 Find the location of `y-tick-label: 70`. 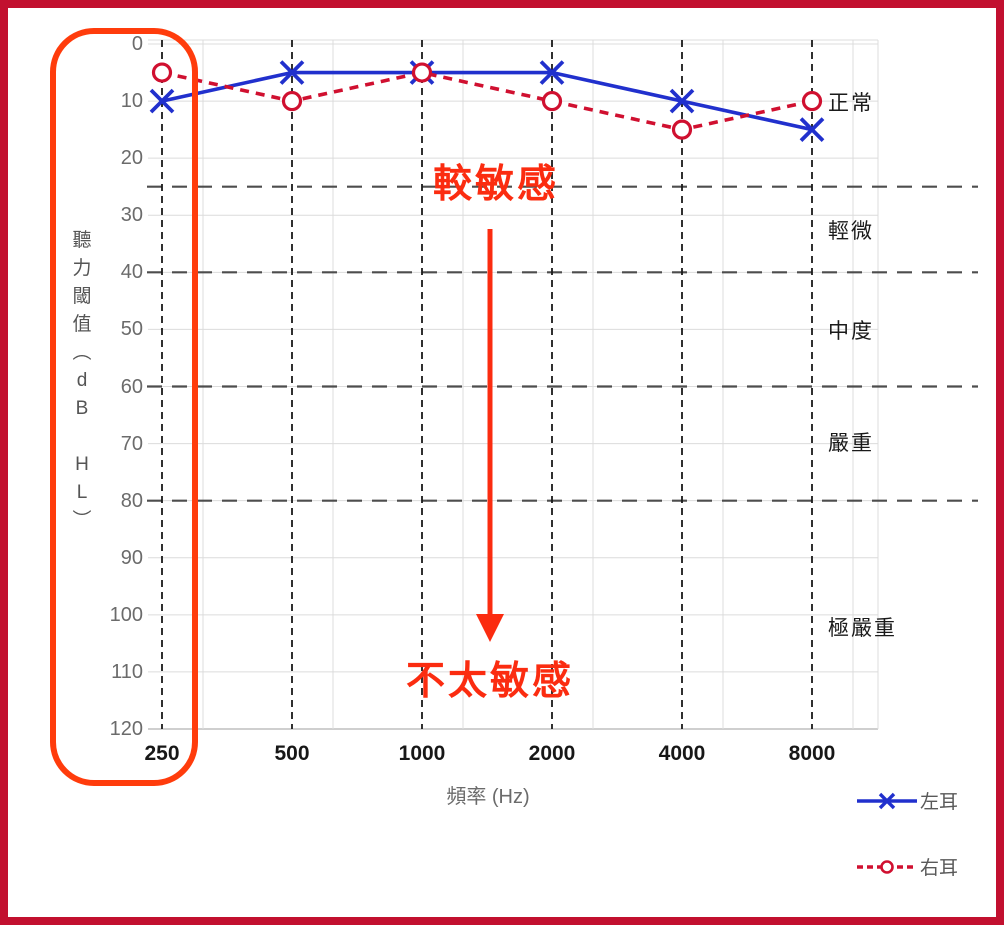

y-tick-label: 70 is located at coordinates (131, 443).